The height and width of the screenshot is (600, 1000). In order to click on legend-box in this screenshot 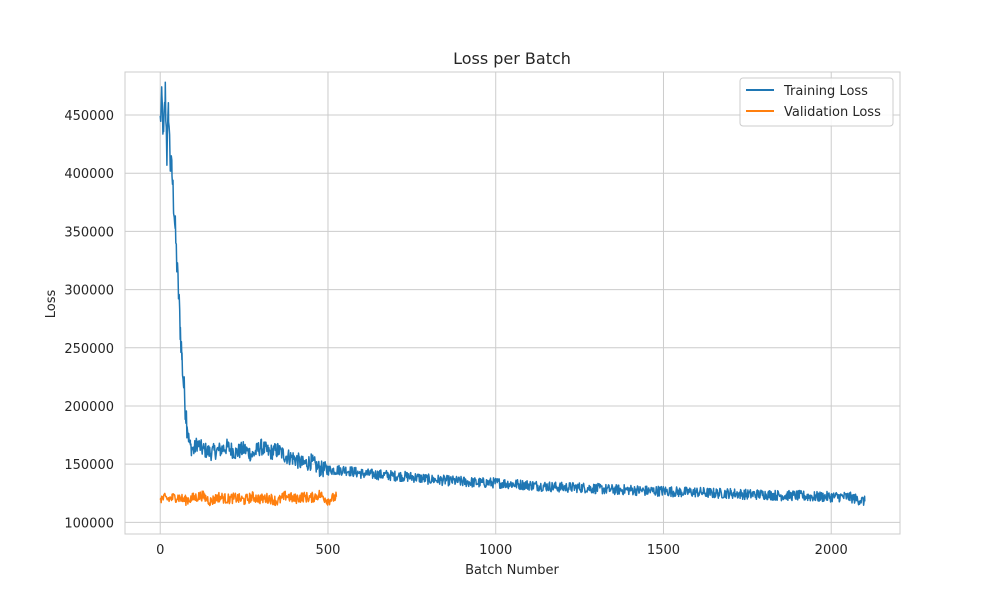, I will do `click(816, 102)`.